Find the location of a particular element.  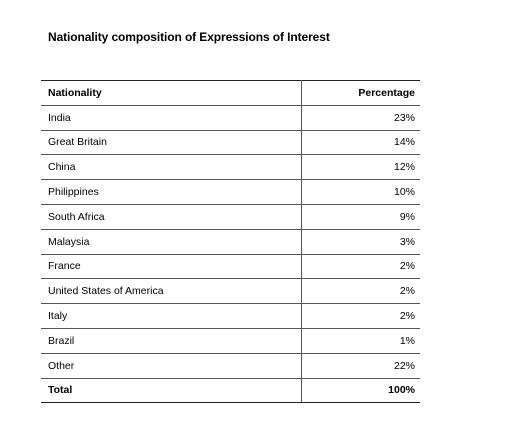

table-row: United States of America 2% is located at coordinates (230, 291).